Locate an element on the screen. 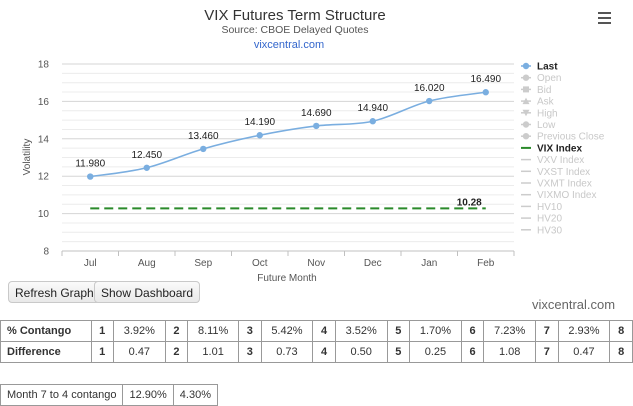 This screenshot has width=633, height=406. last-data-label: 11.980 is located at coordinates (90, 164).